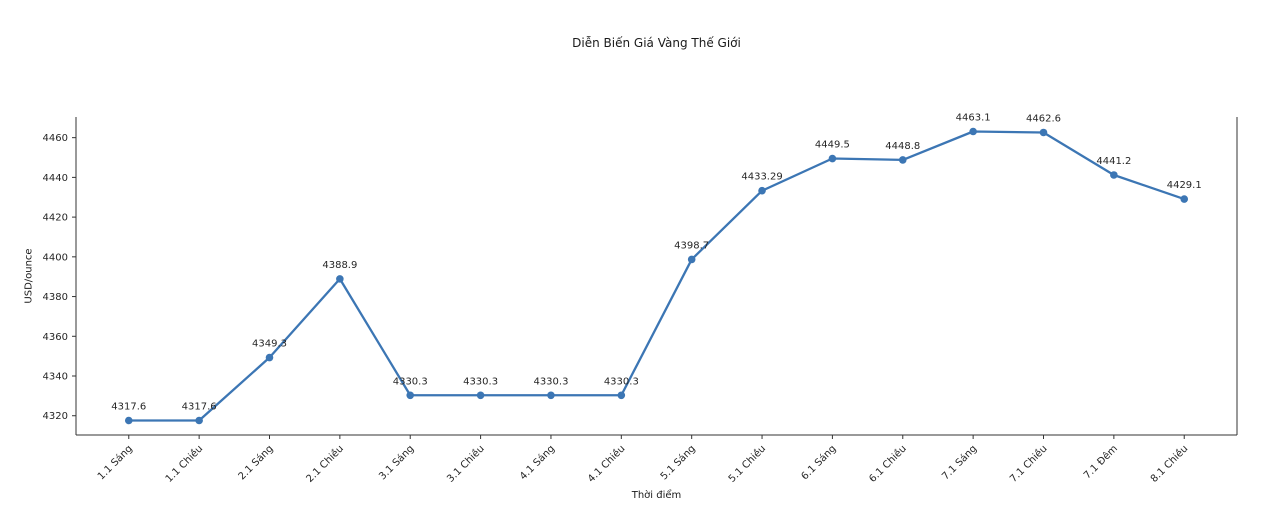 This screenshot has width=1274, height=516. What do you see at coordinates (1028, 464) in the screenshot?
I see `x-tick-label: 7.1 Chiều` at bounding box center [1028, 464].